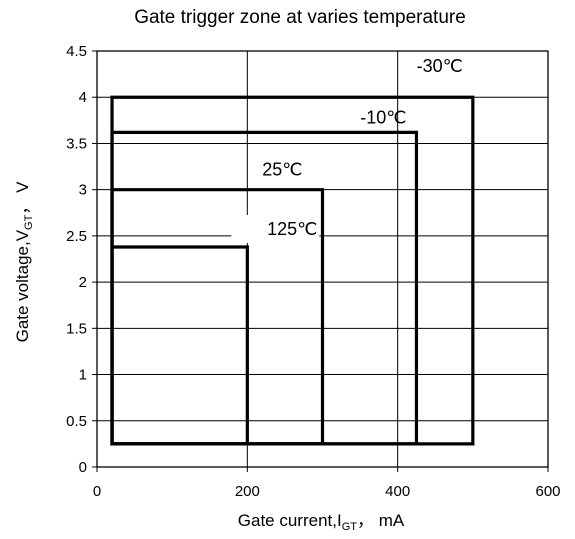 The width and height of the screenshot is (575, 539). I want to click on y-tick-label: 3, so click(83, 190).